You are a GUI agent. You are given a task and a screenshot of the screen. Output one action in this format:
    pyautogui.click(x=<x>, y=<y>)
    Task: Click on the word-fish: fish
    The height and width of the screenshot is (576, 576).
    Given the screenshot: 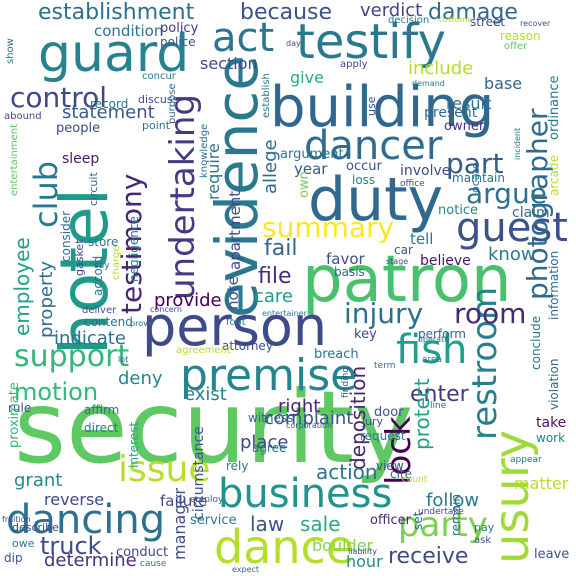 What is the action you would take?
    pyautogui.click(x=432, y=350)
    